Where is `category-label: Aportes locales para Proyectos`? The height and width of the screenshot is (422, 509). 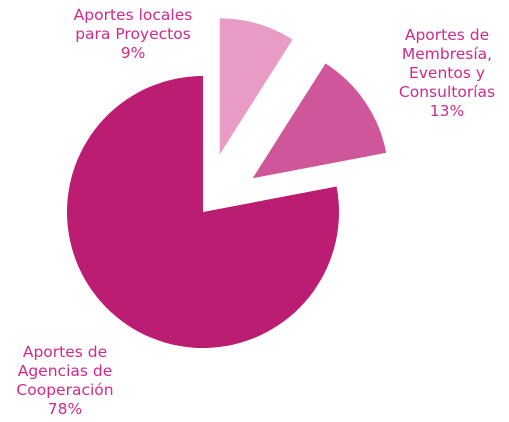
category-label: Aportes locales para Proyectos is located at coordinates (133, 24).